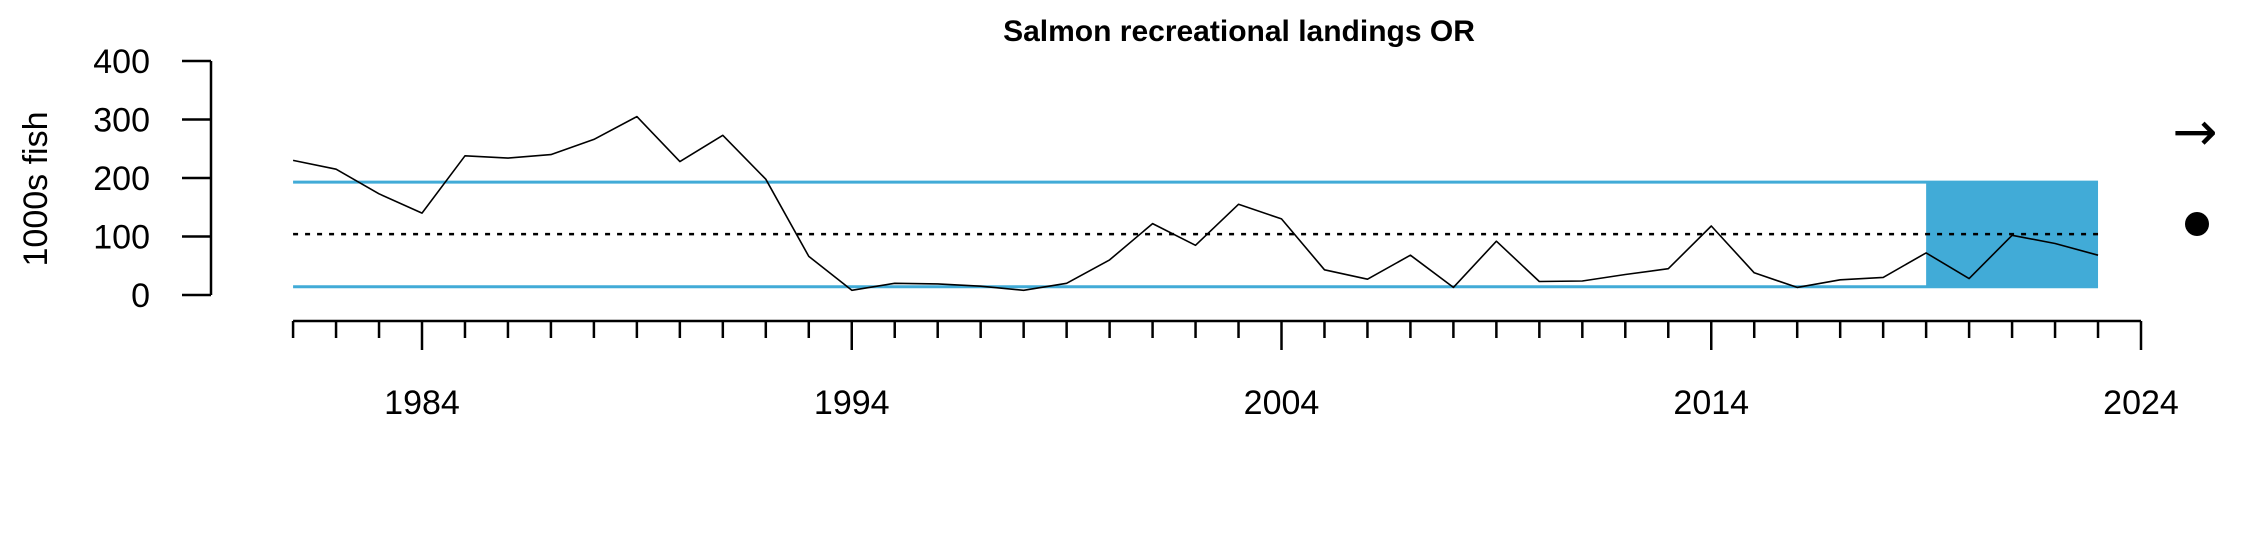  What do you see at coordinates (121, 62) in the screenshot?
I see `y-tick-label: 400` at bounding box center [121, 62].